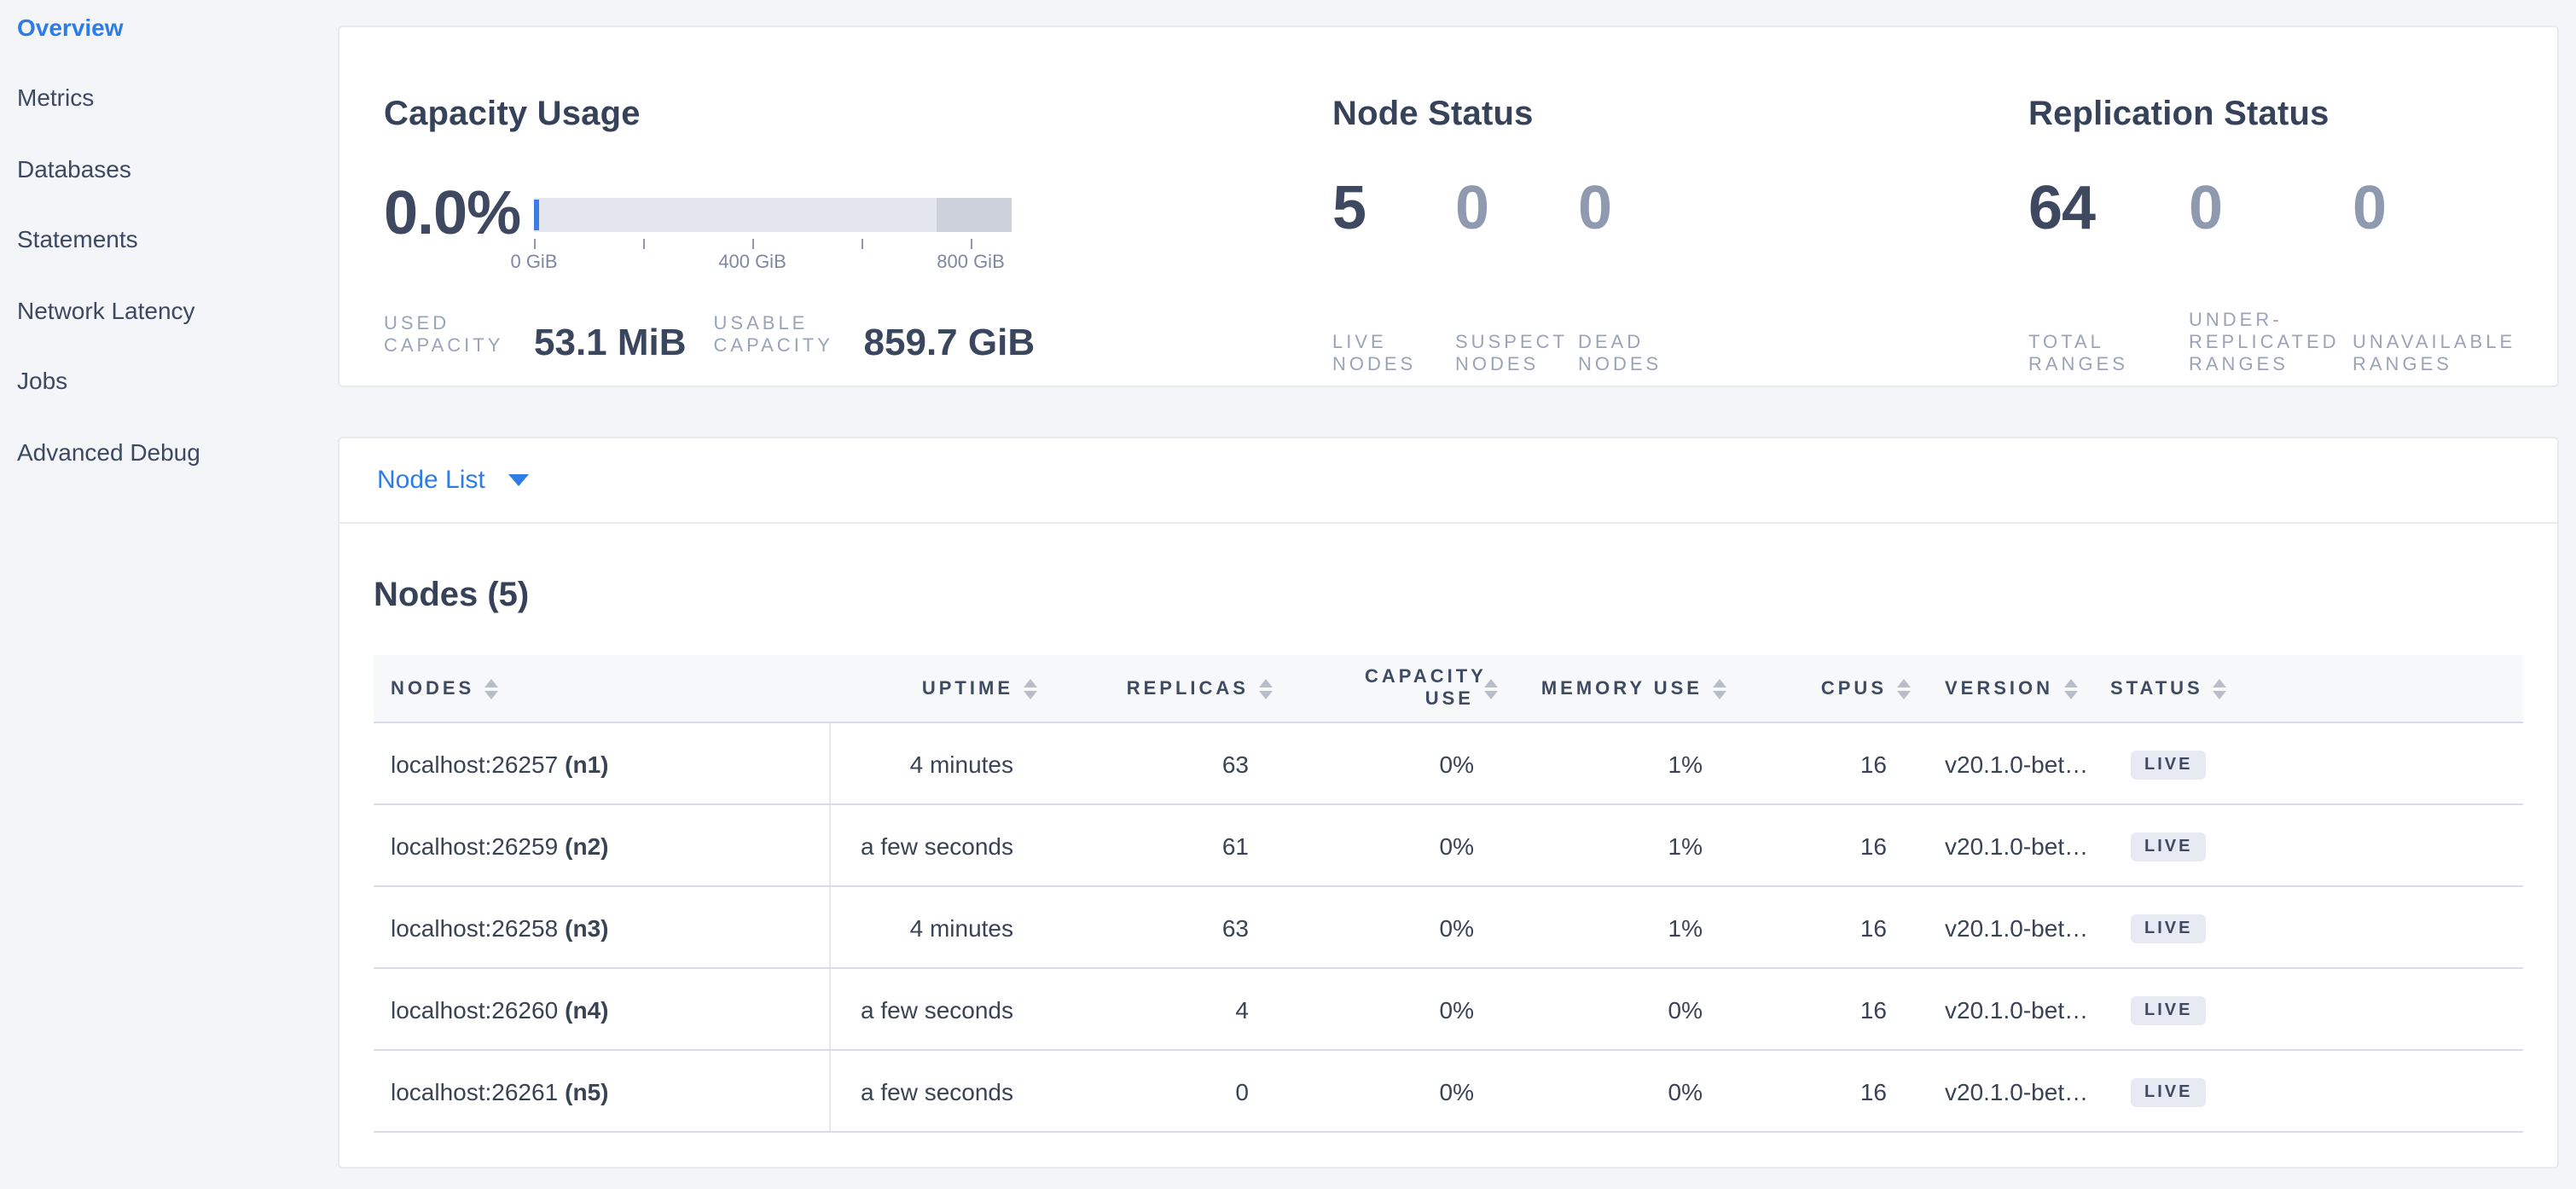 This screenshot has width=2576, height=1189. I want to click on node-list-dropdown-label: Node List, so click(431, 480).